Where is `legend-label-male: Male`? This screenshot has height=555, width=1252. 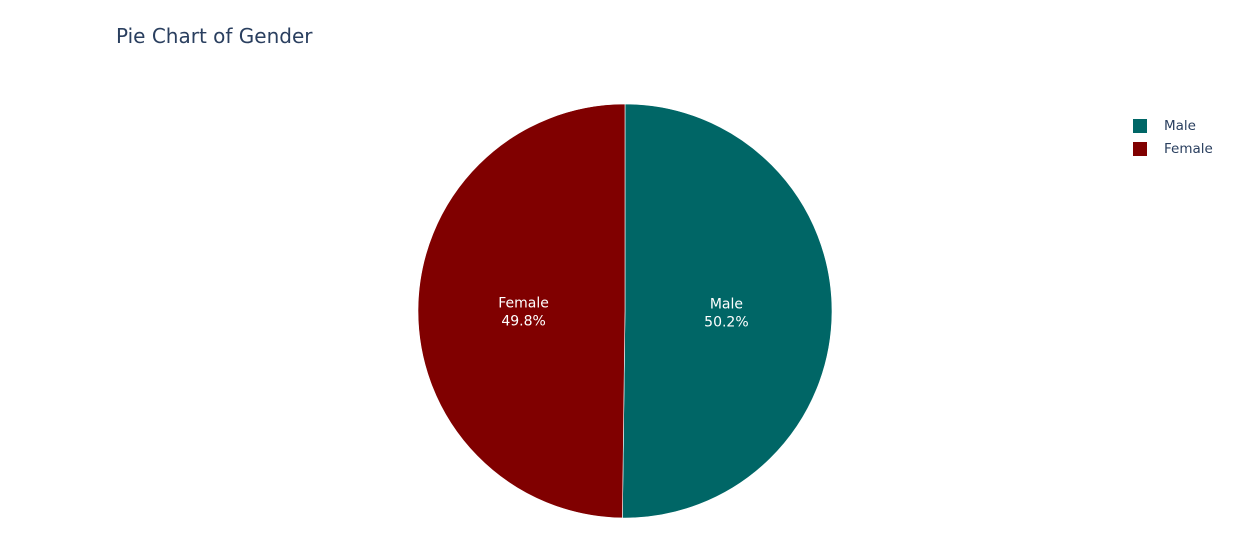
legend-label-male: Male is located at coordinates (1180, 125).